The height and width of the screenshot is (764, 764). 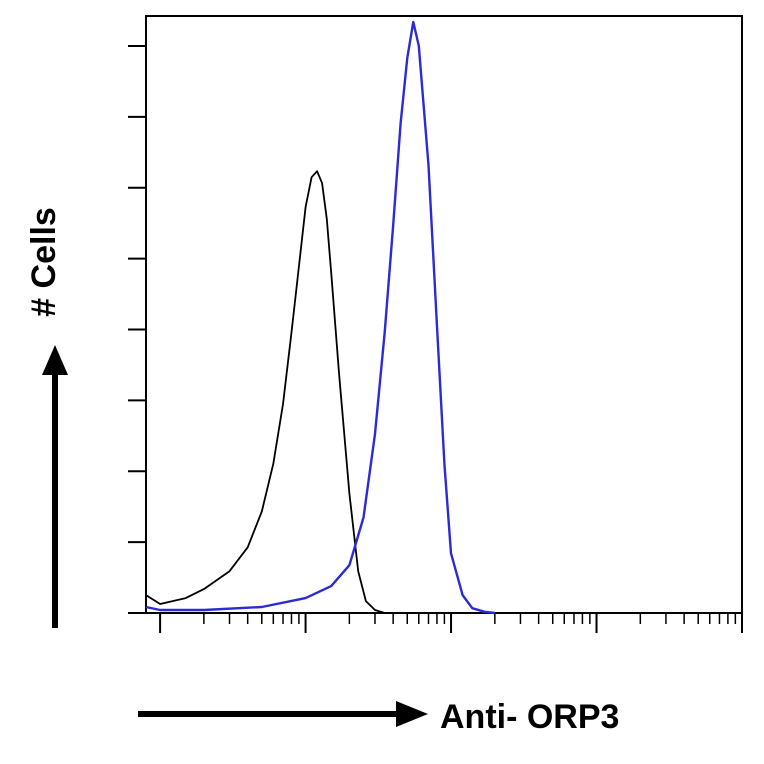 I want to click on y-axis-arrowhead, so click(x=55, y=360).